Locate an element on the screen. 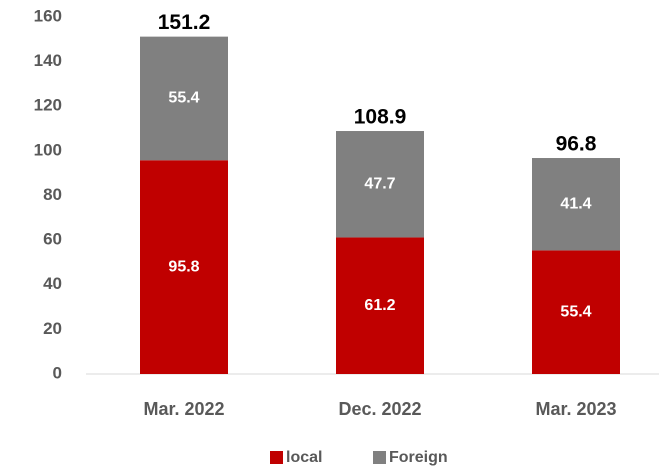 This screenshot has width=659, height=469. value-label: 61.2 is located at coordinates (379, 305).